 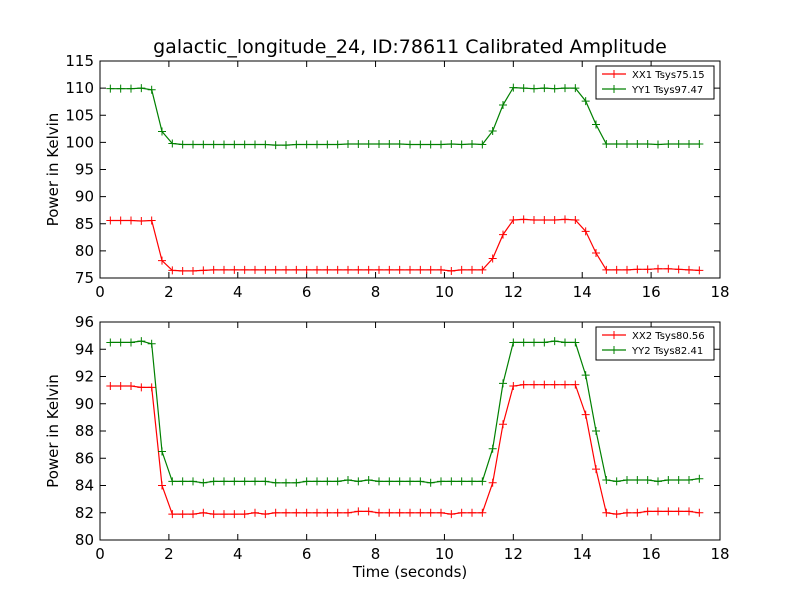 What do you see at coordinates (667, 90) in the screenshot?
I see `legend-label: YY1 Tsys97.47` at bounding box center [667, 90].